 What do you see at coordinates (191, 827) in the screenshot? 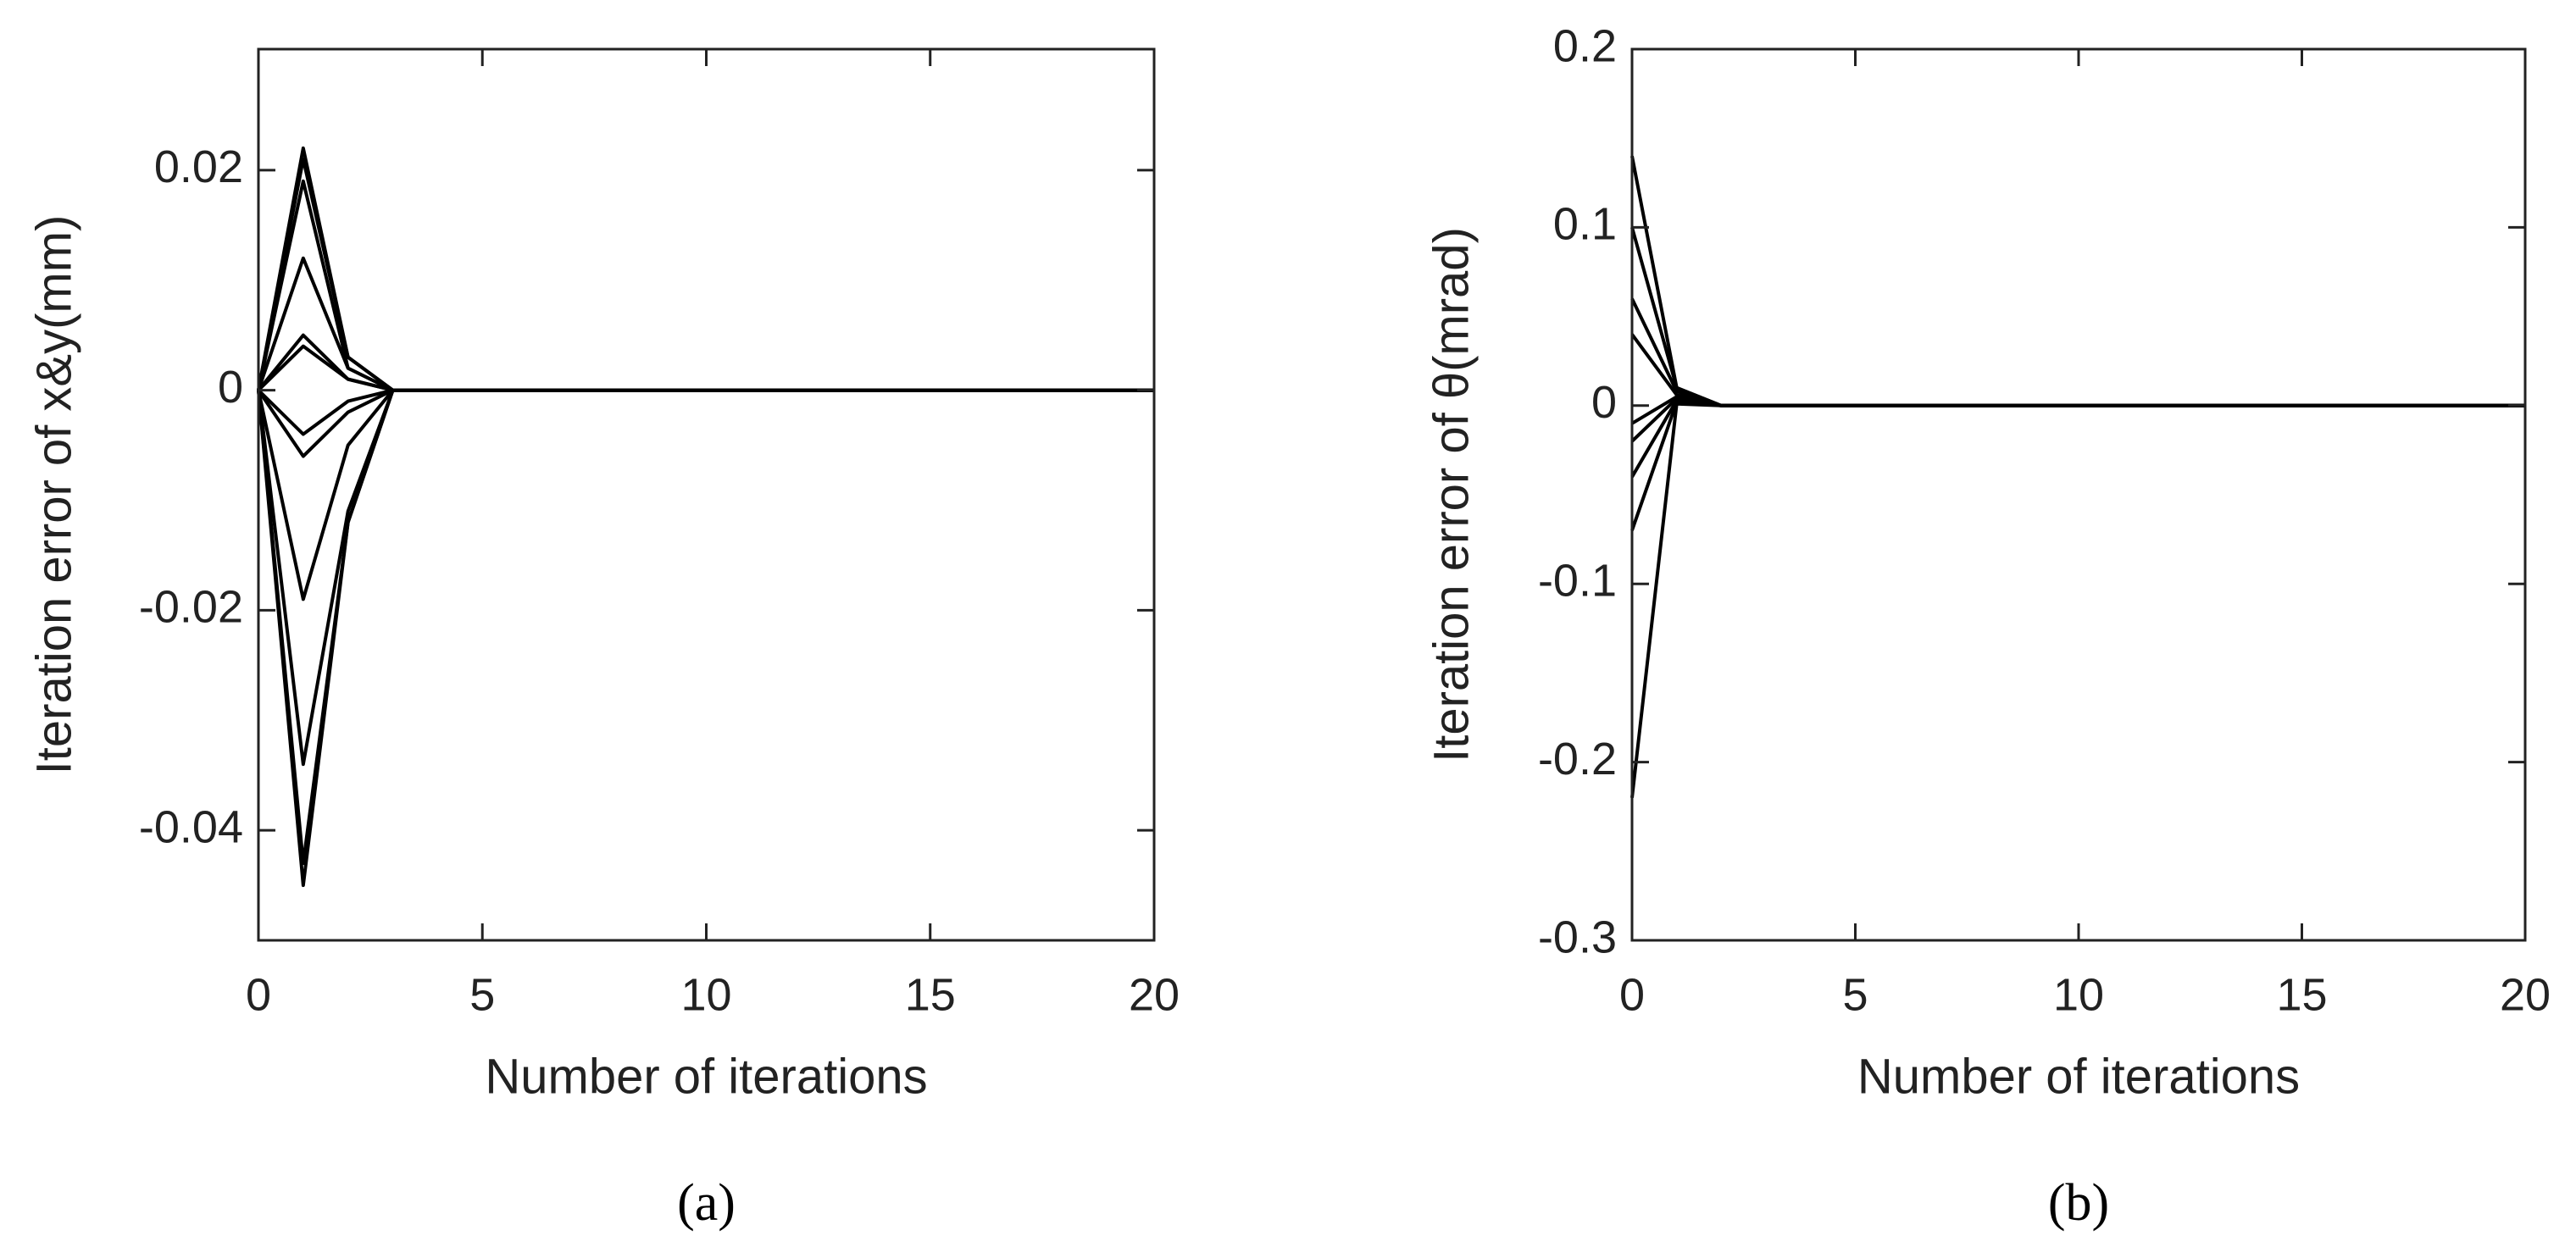
I see `y-tick-label: -0.04` at bounding box center [191, 827].